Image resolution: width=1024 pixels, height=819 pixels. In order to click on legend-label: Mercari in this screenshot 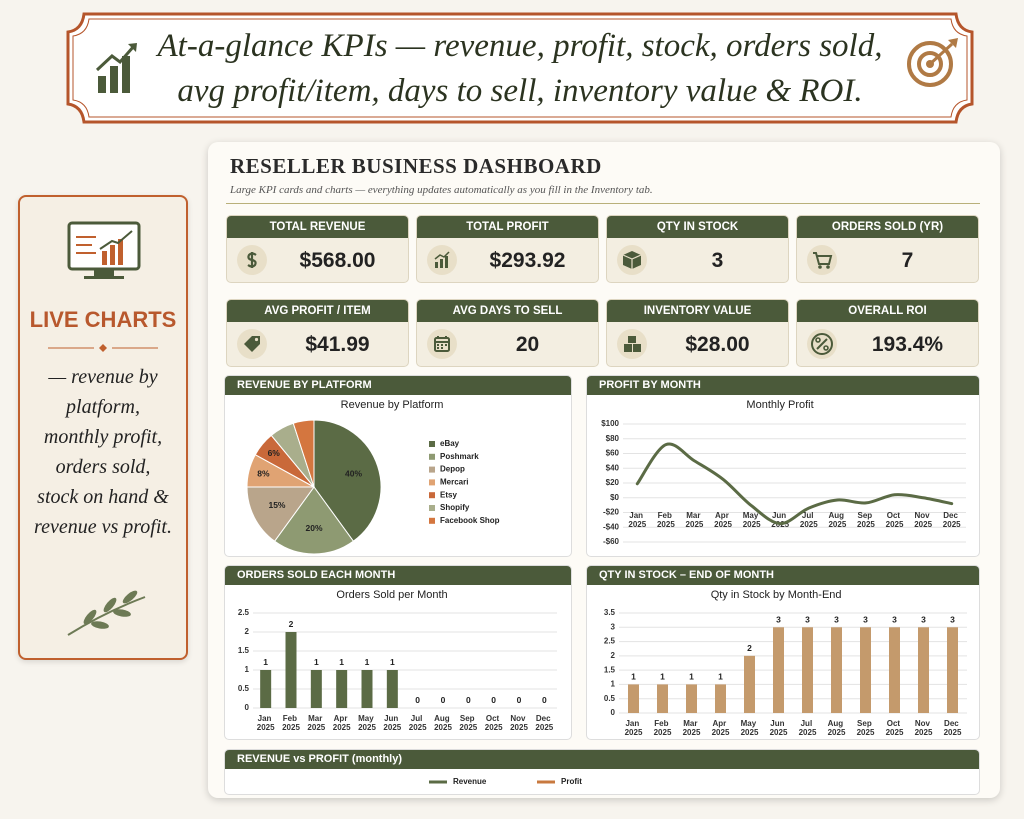, I will do `click(454, 482)`.